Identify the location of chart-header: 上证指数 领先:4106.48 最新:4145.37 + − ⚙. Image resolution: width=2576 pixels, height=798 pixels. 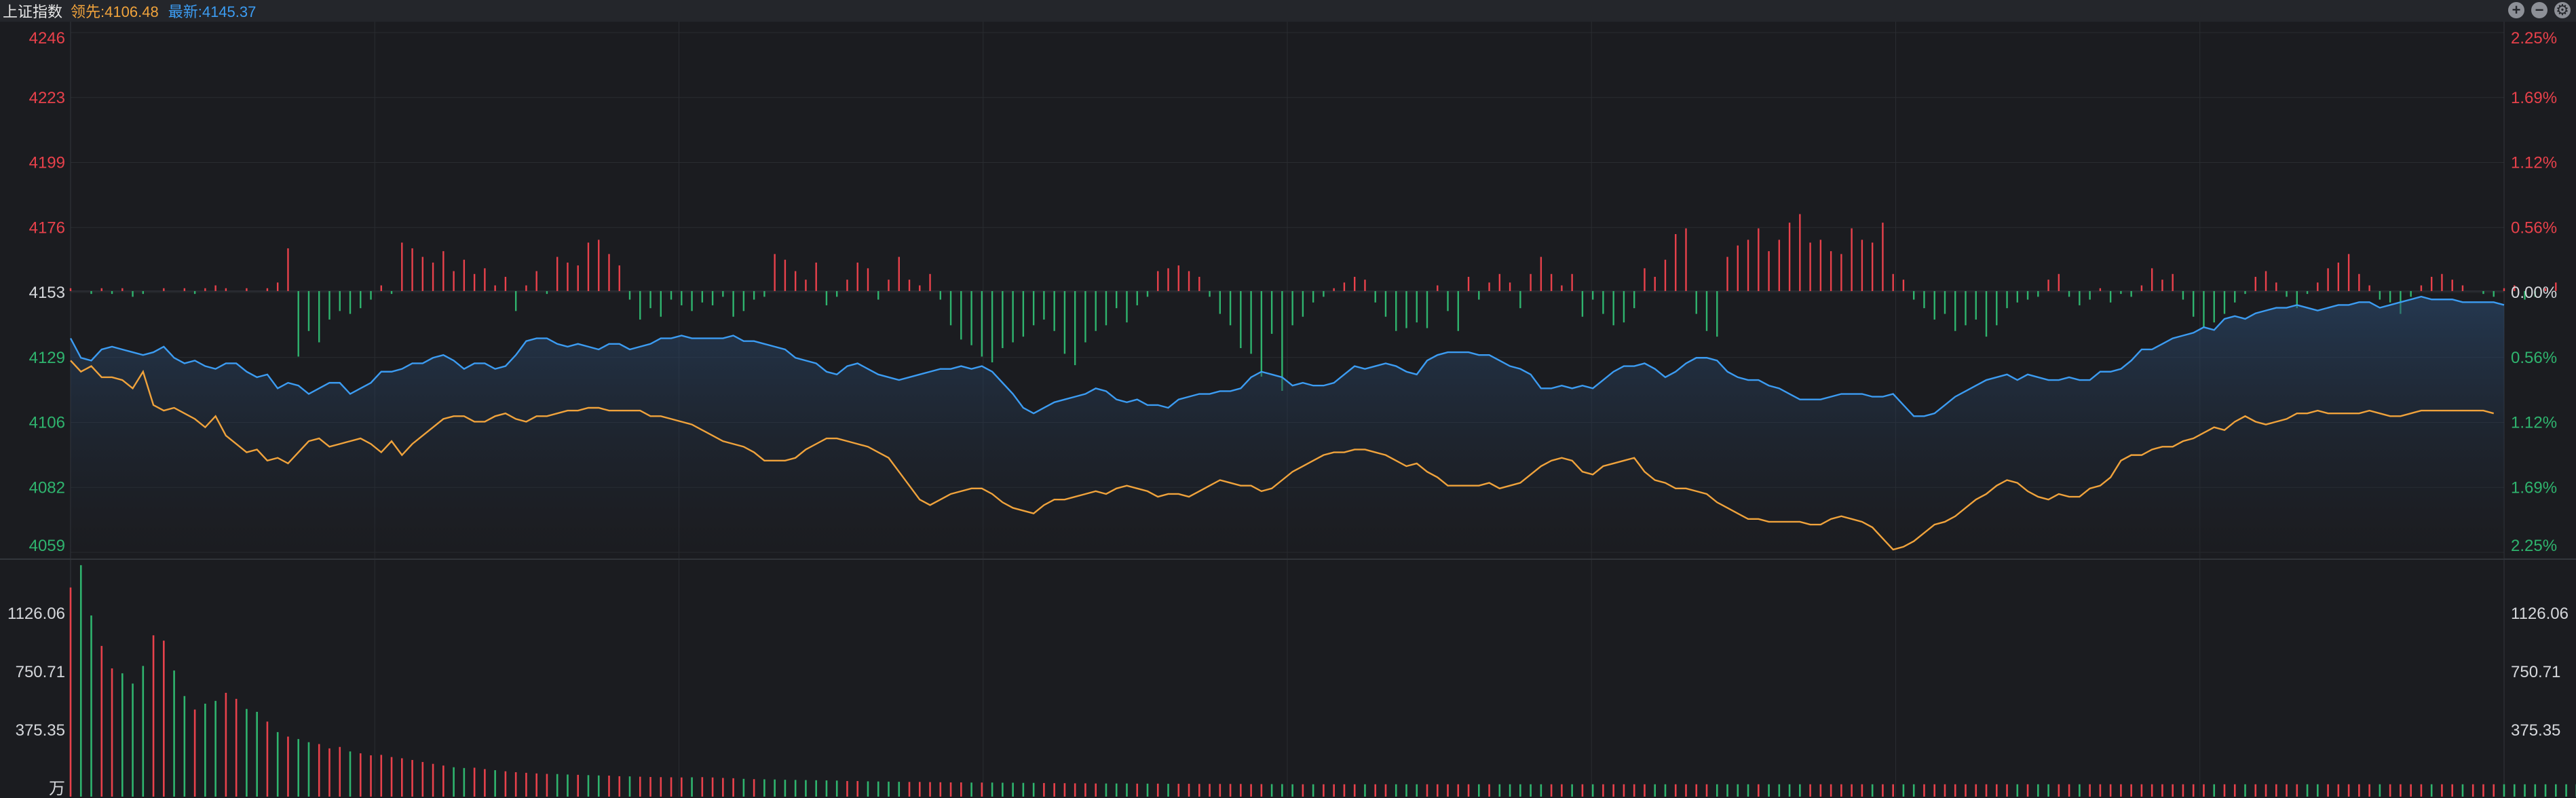
(1288, 11).